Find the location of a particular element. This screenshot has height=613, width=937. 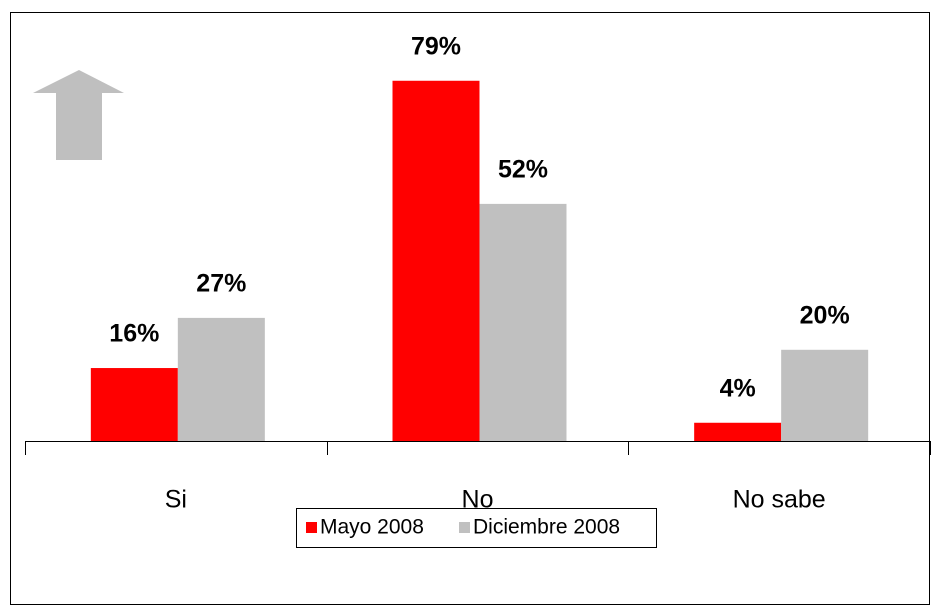

data-label: 4% is located at coordinates (738, 388).